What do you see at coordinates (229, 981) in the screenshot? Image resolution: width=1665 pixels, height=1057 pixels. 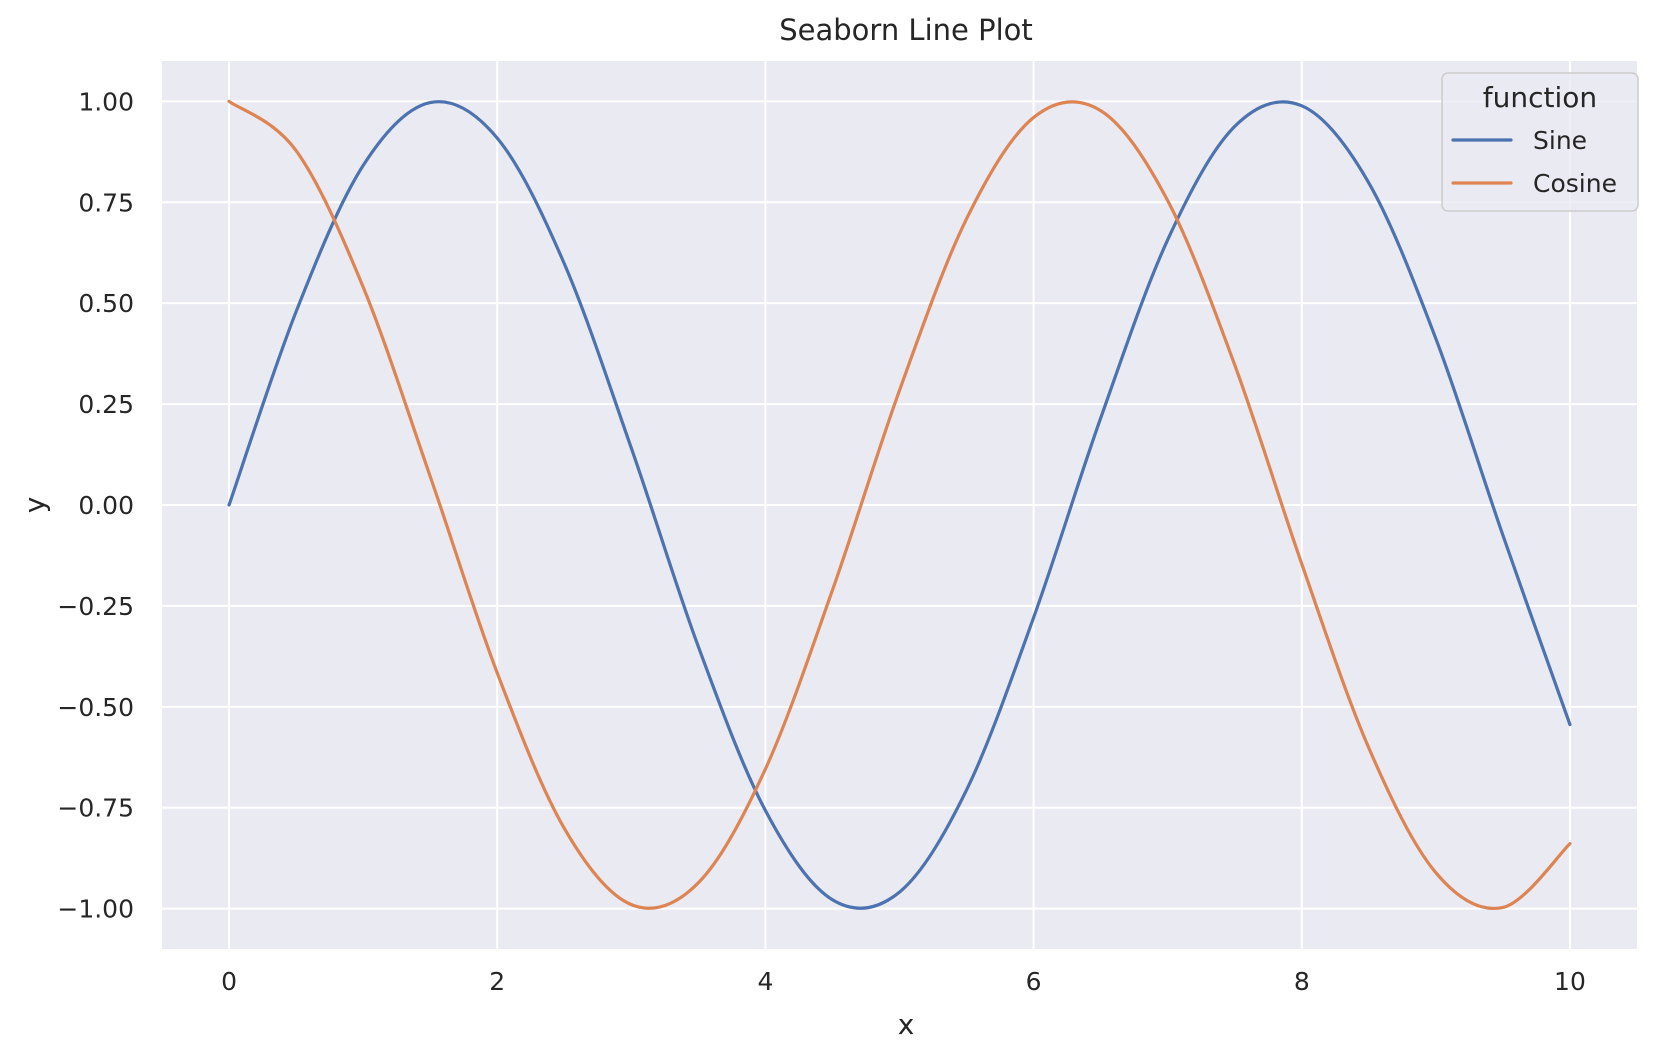 I see `x-tick-label: 0` at bounding box center [229, 981].